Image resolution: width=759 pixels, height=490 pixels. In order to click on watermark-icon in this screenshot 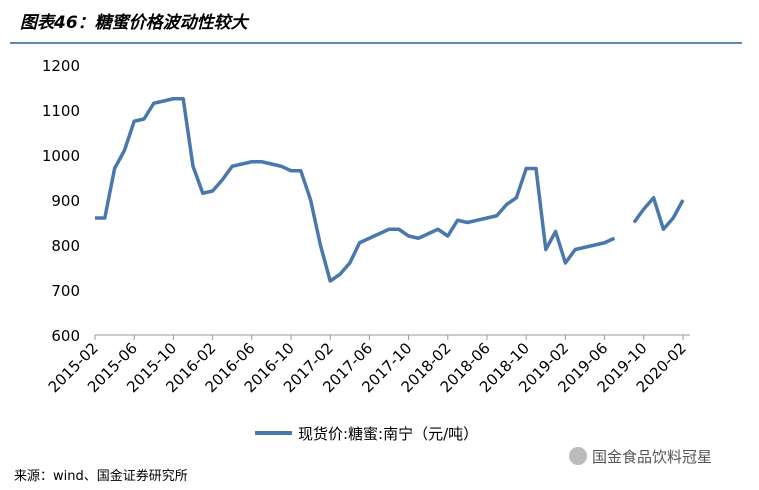, I will do `click(578, 456)`.